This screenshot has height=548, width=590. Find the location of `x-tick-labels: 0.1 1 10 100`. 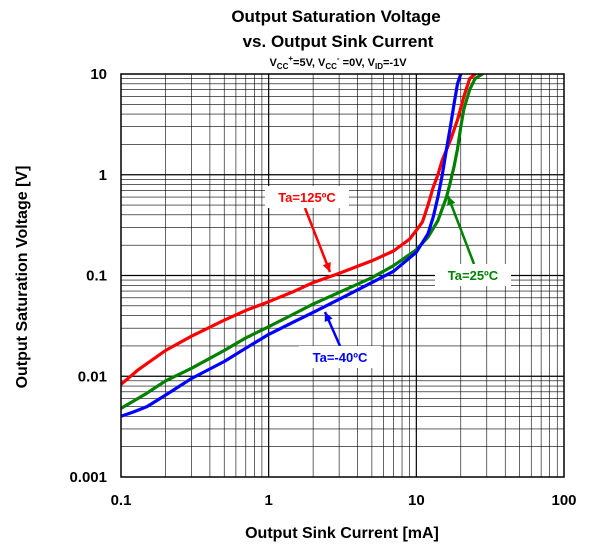

x-tick-labels: 0.1 1 10 100 is located at coordinates (344, 500).